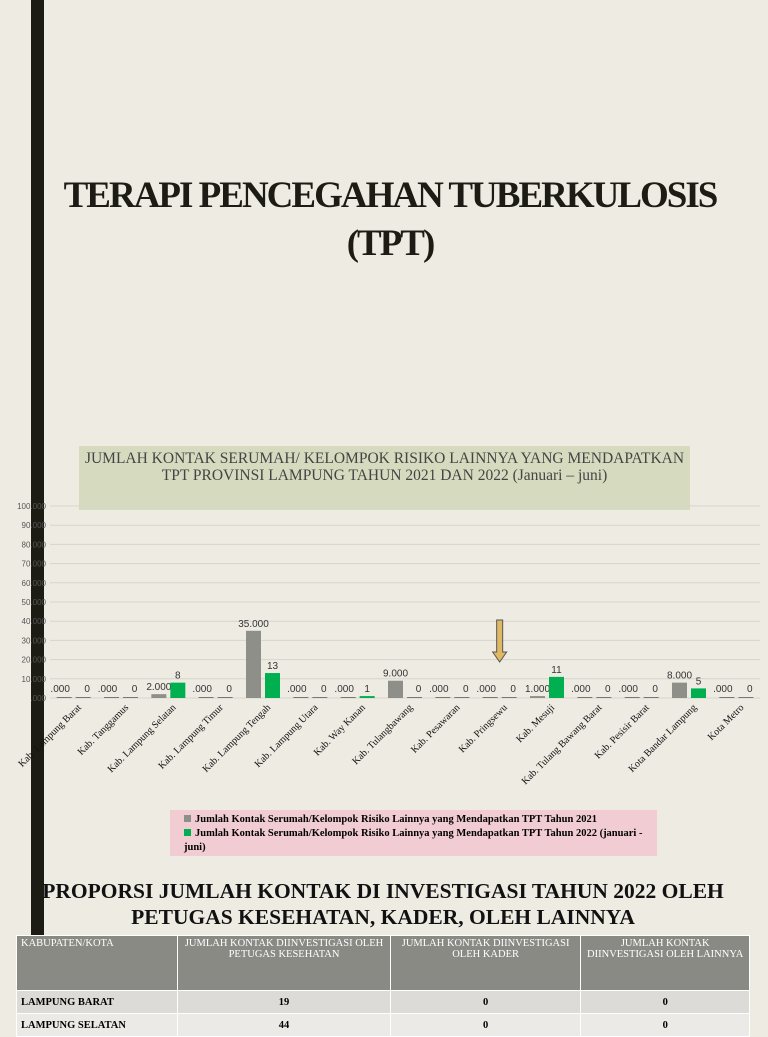  What do you see at coordinates (537, 689) in the screenshot?
I see `data-label: 1.000` at bounding box center [537, 689].